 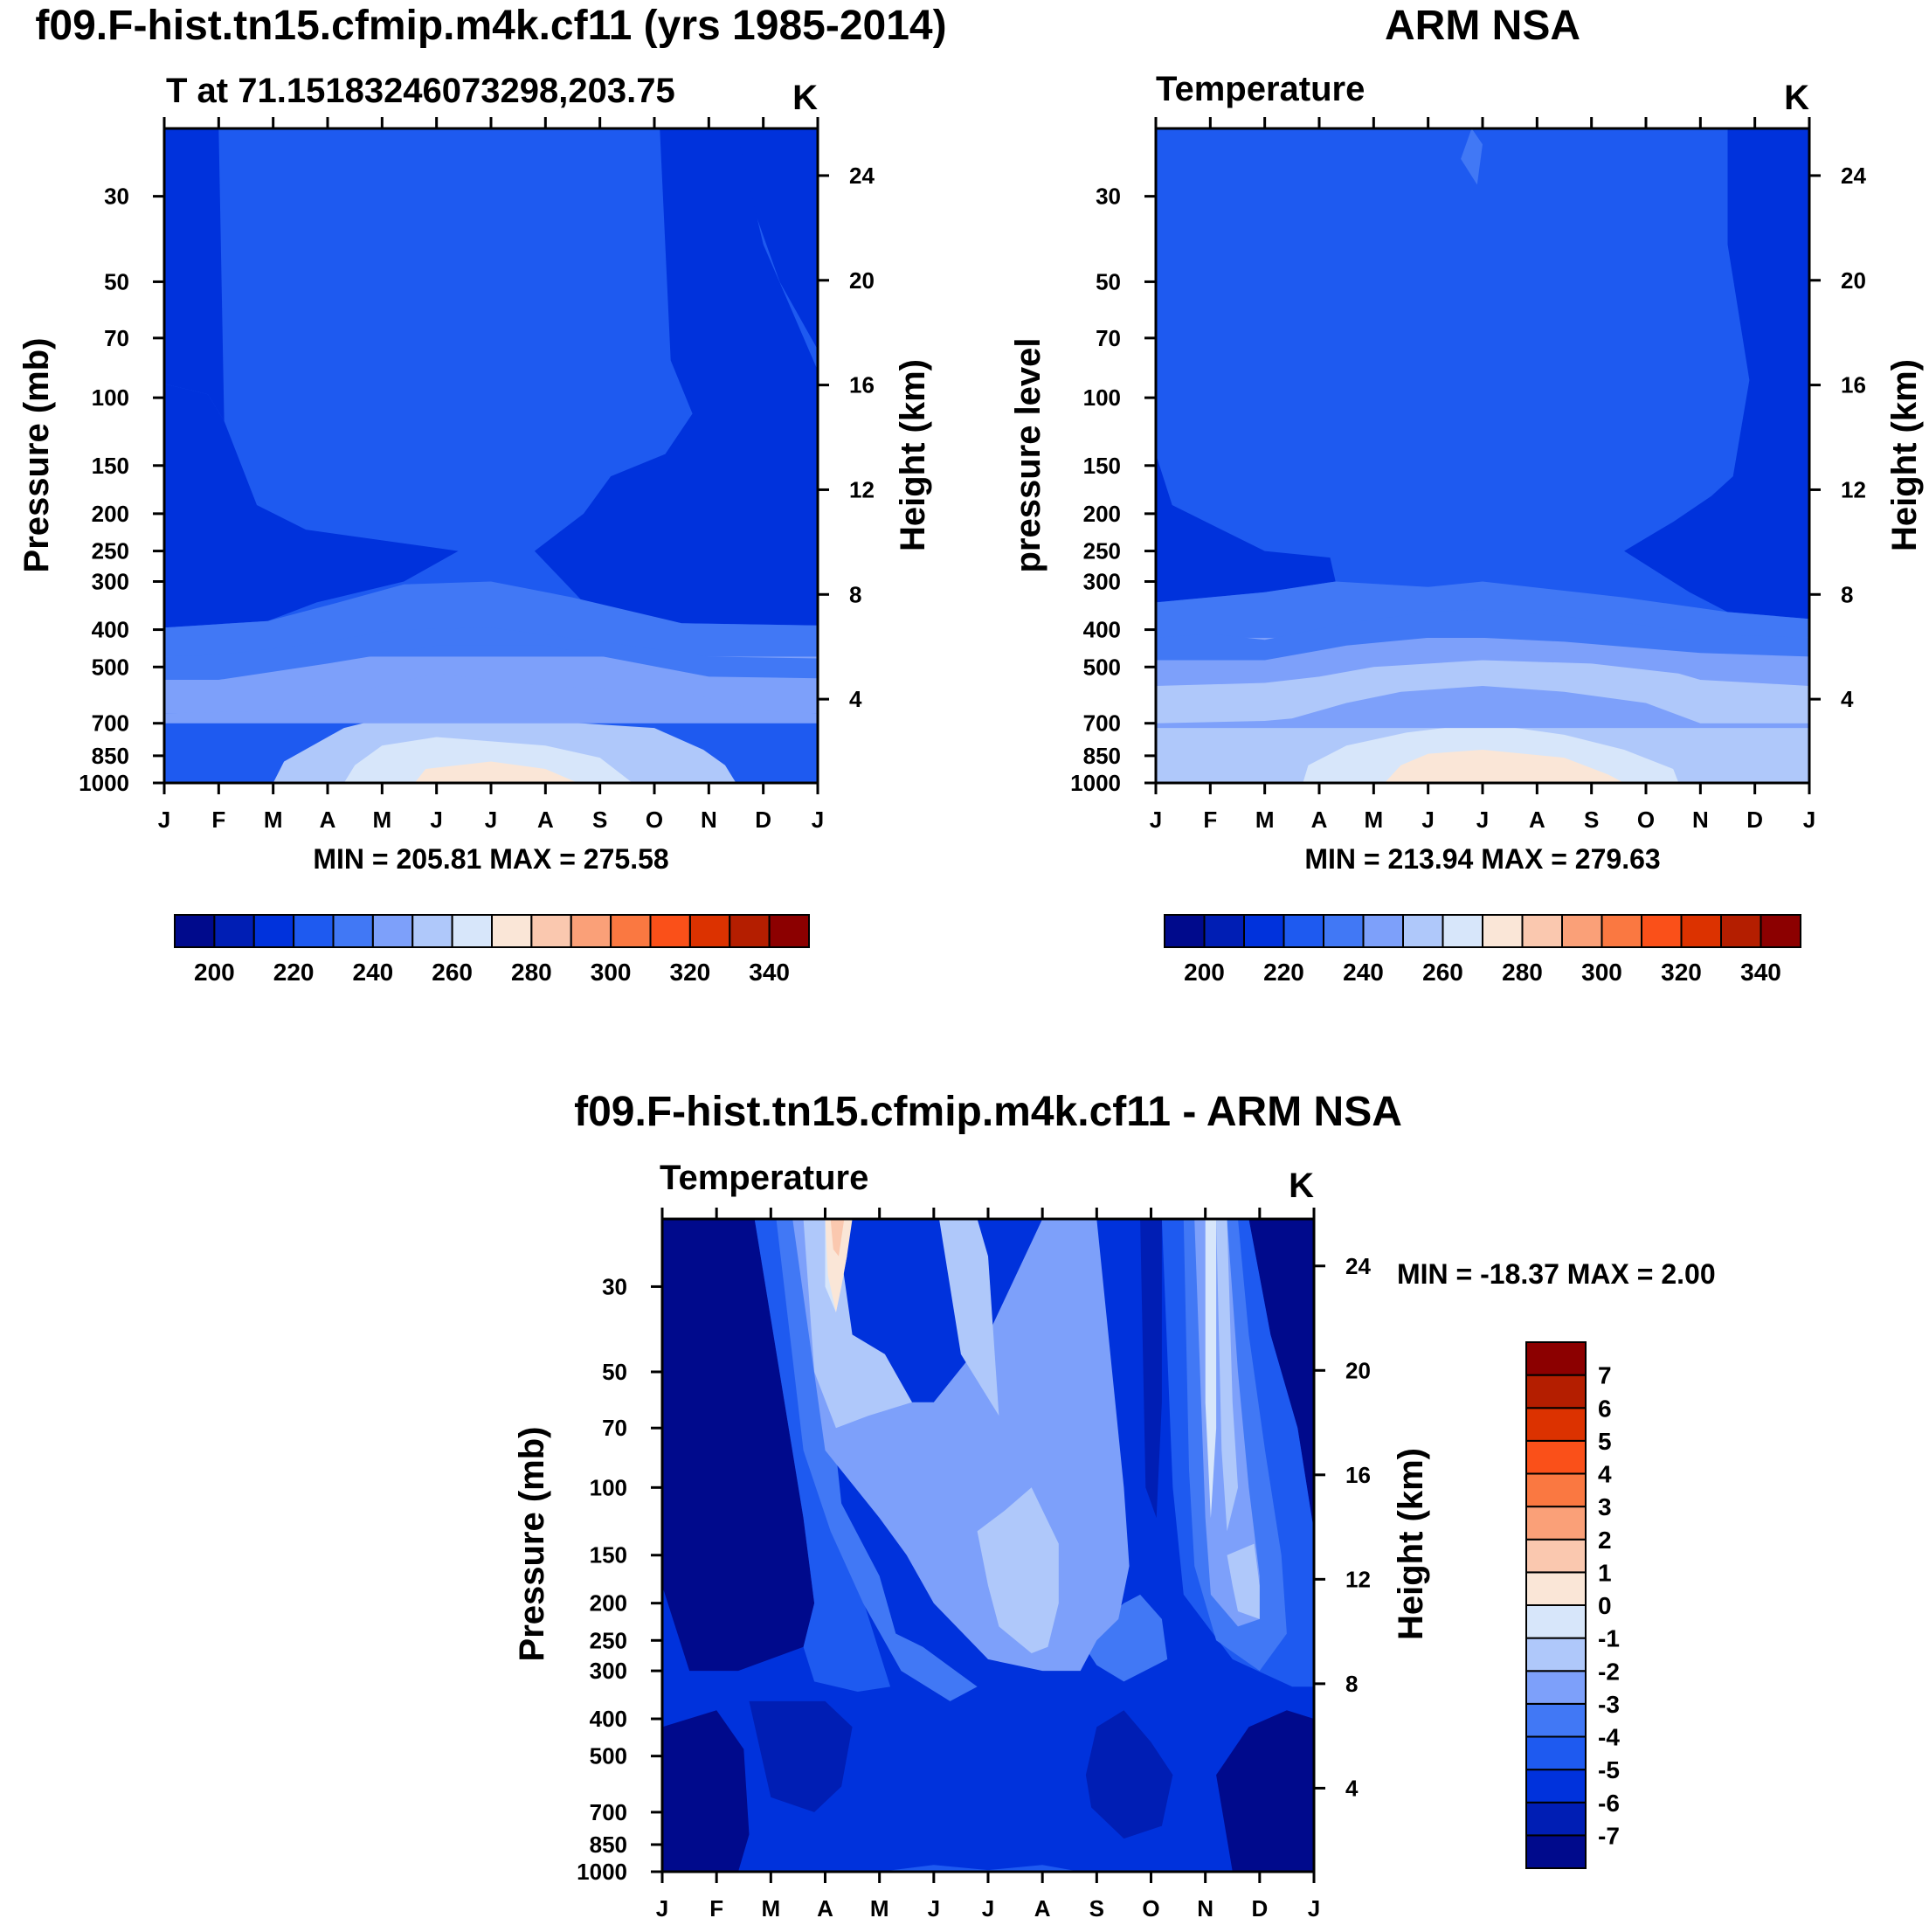 I want to click on pressure-tick-label: 700, so click(x=110, y=723).